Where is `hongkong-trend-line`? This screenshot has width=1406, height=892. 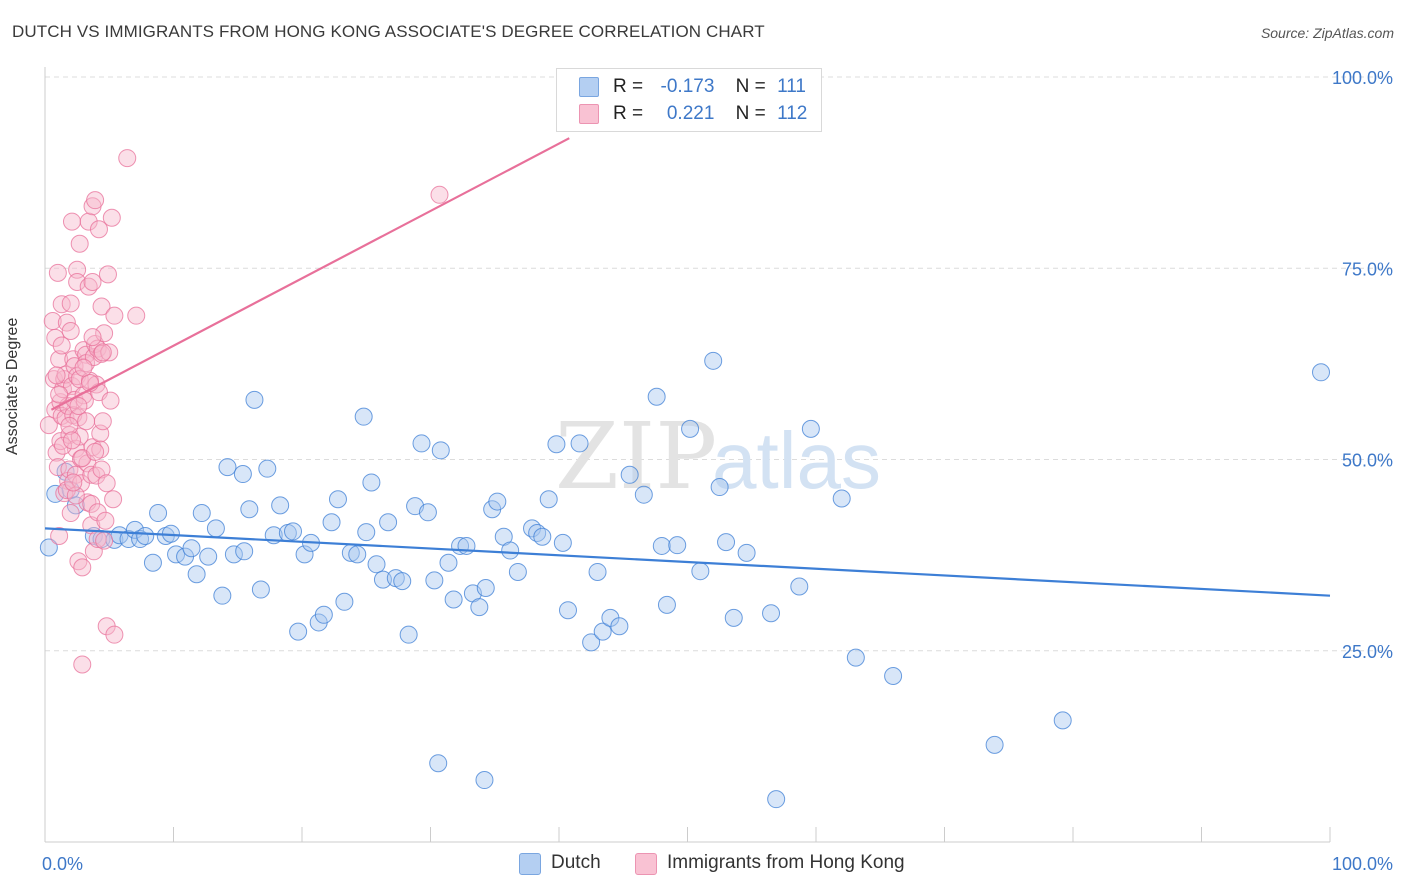 hongkong-trend-line is located at coordinates (310, 274).